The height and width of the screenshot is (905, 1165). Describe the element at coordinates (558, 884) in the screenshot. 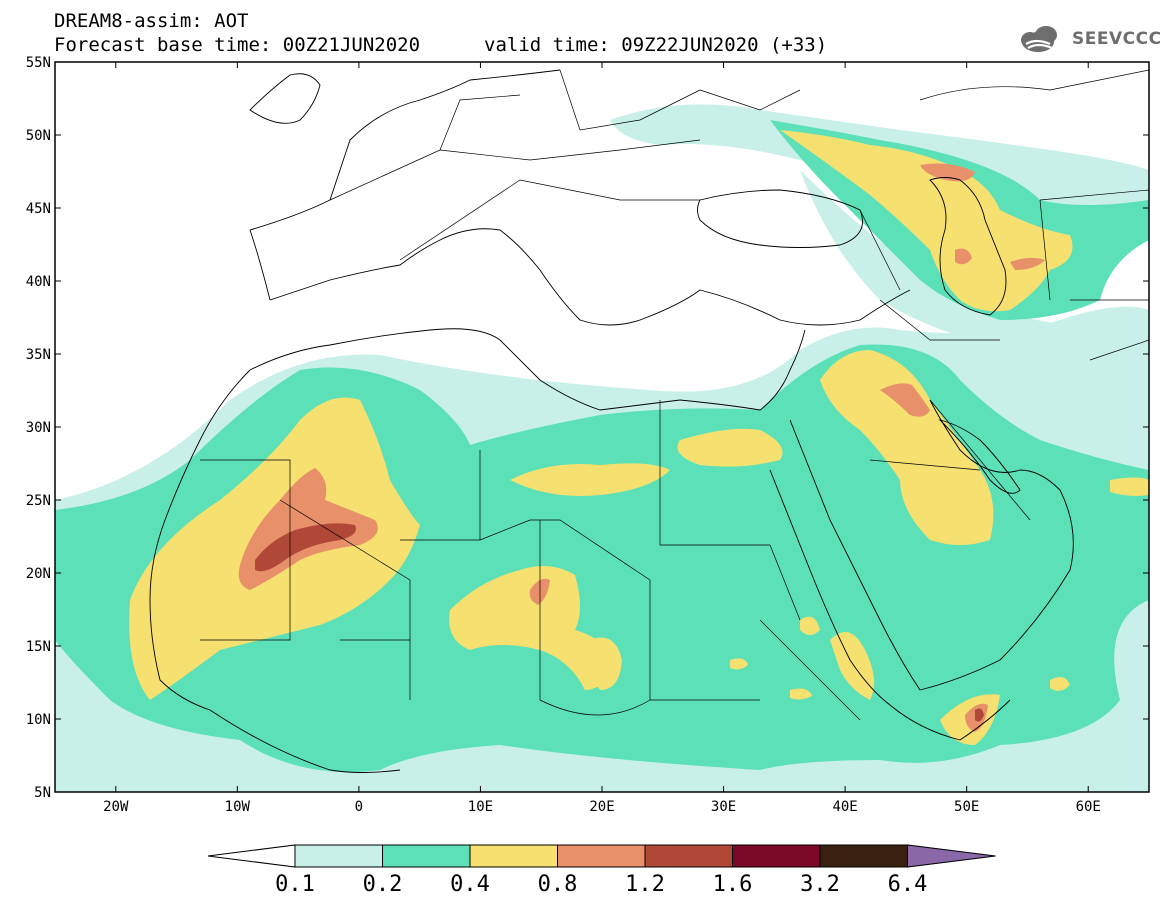

I see `colorbar-label: 0.8` at that location.